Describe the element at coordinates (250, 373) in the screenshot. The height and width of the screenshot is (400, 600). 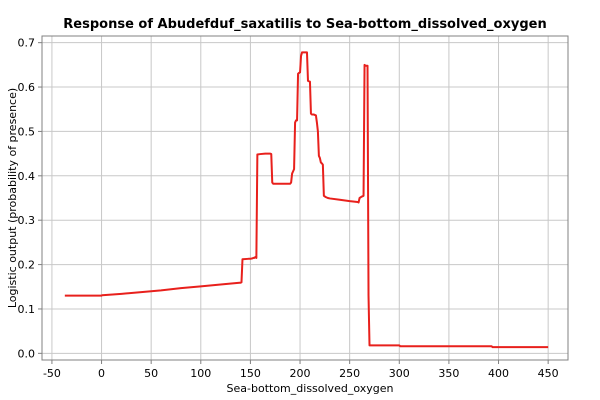
I see `x-tick-label: 150` at that location.